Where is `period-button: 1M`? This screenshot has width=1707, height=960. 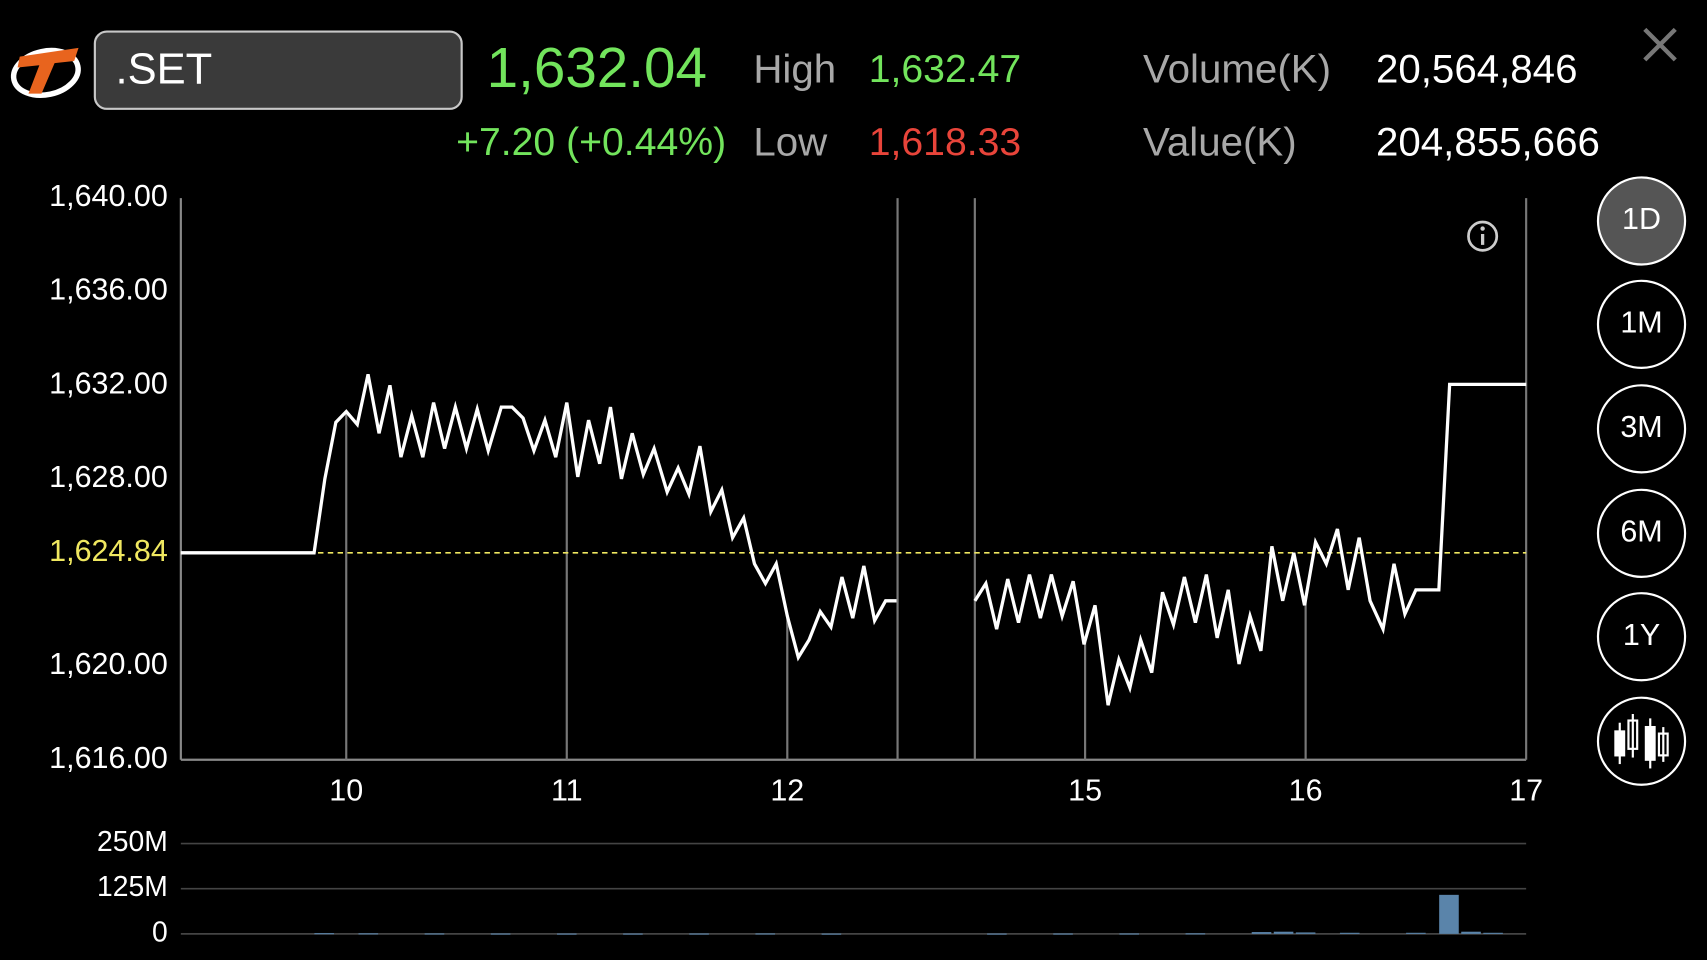
period-button: 1M is located at coordinates (1641, 324).